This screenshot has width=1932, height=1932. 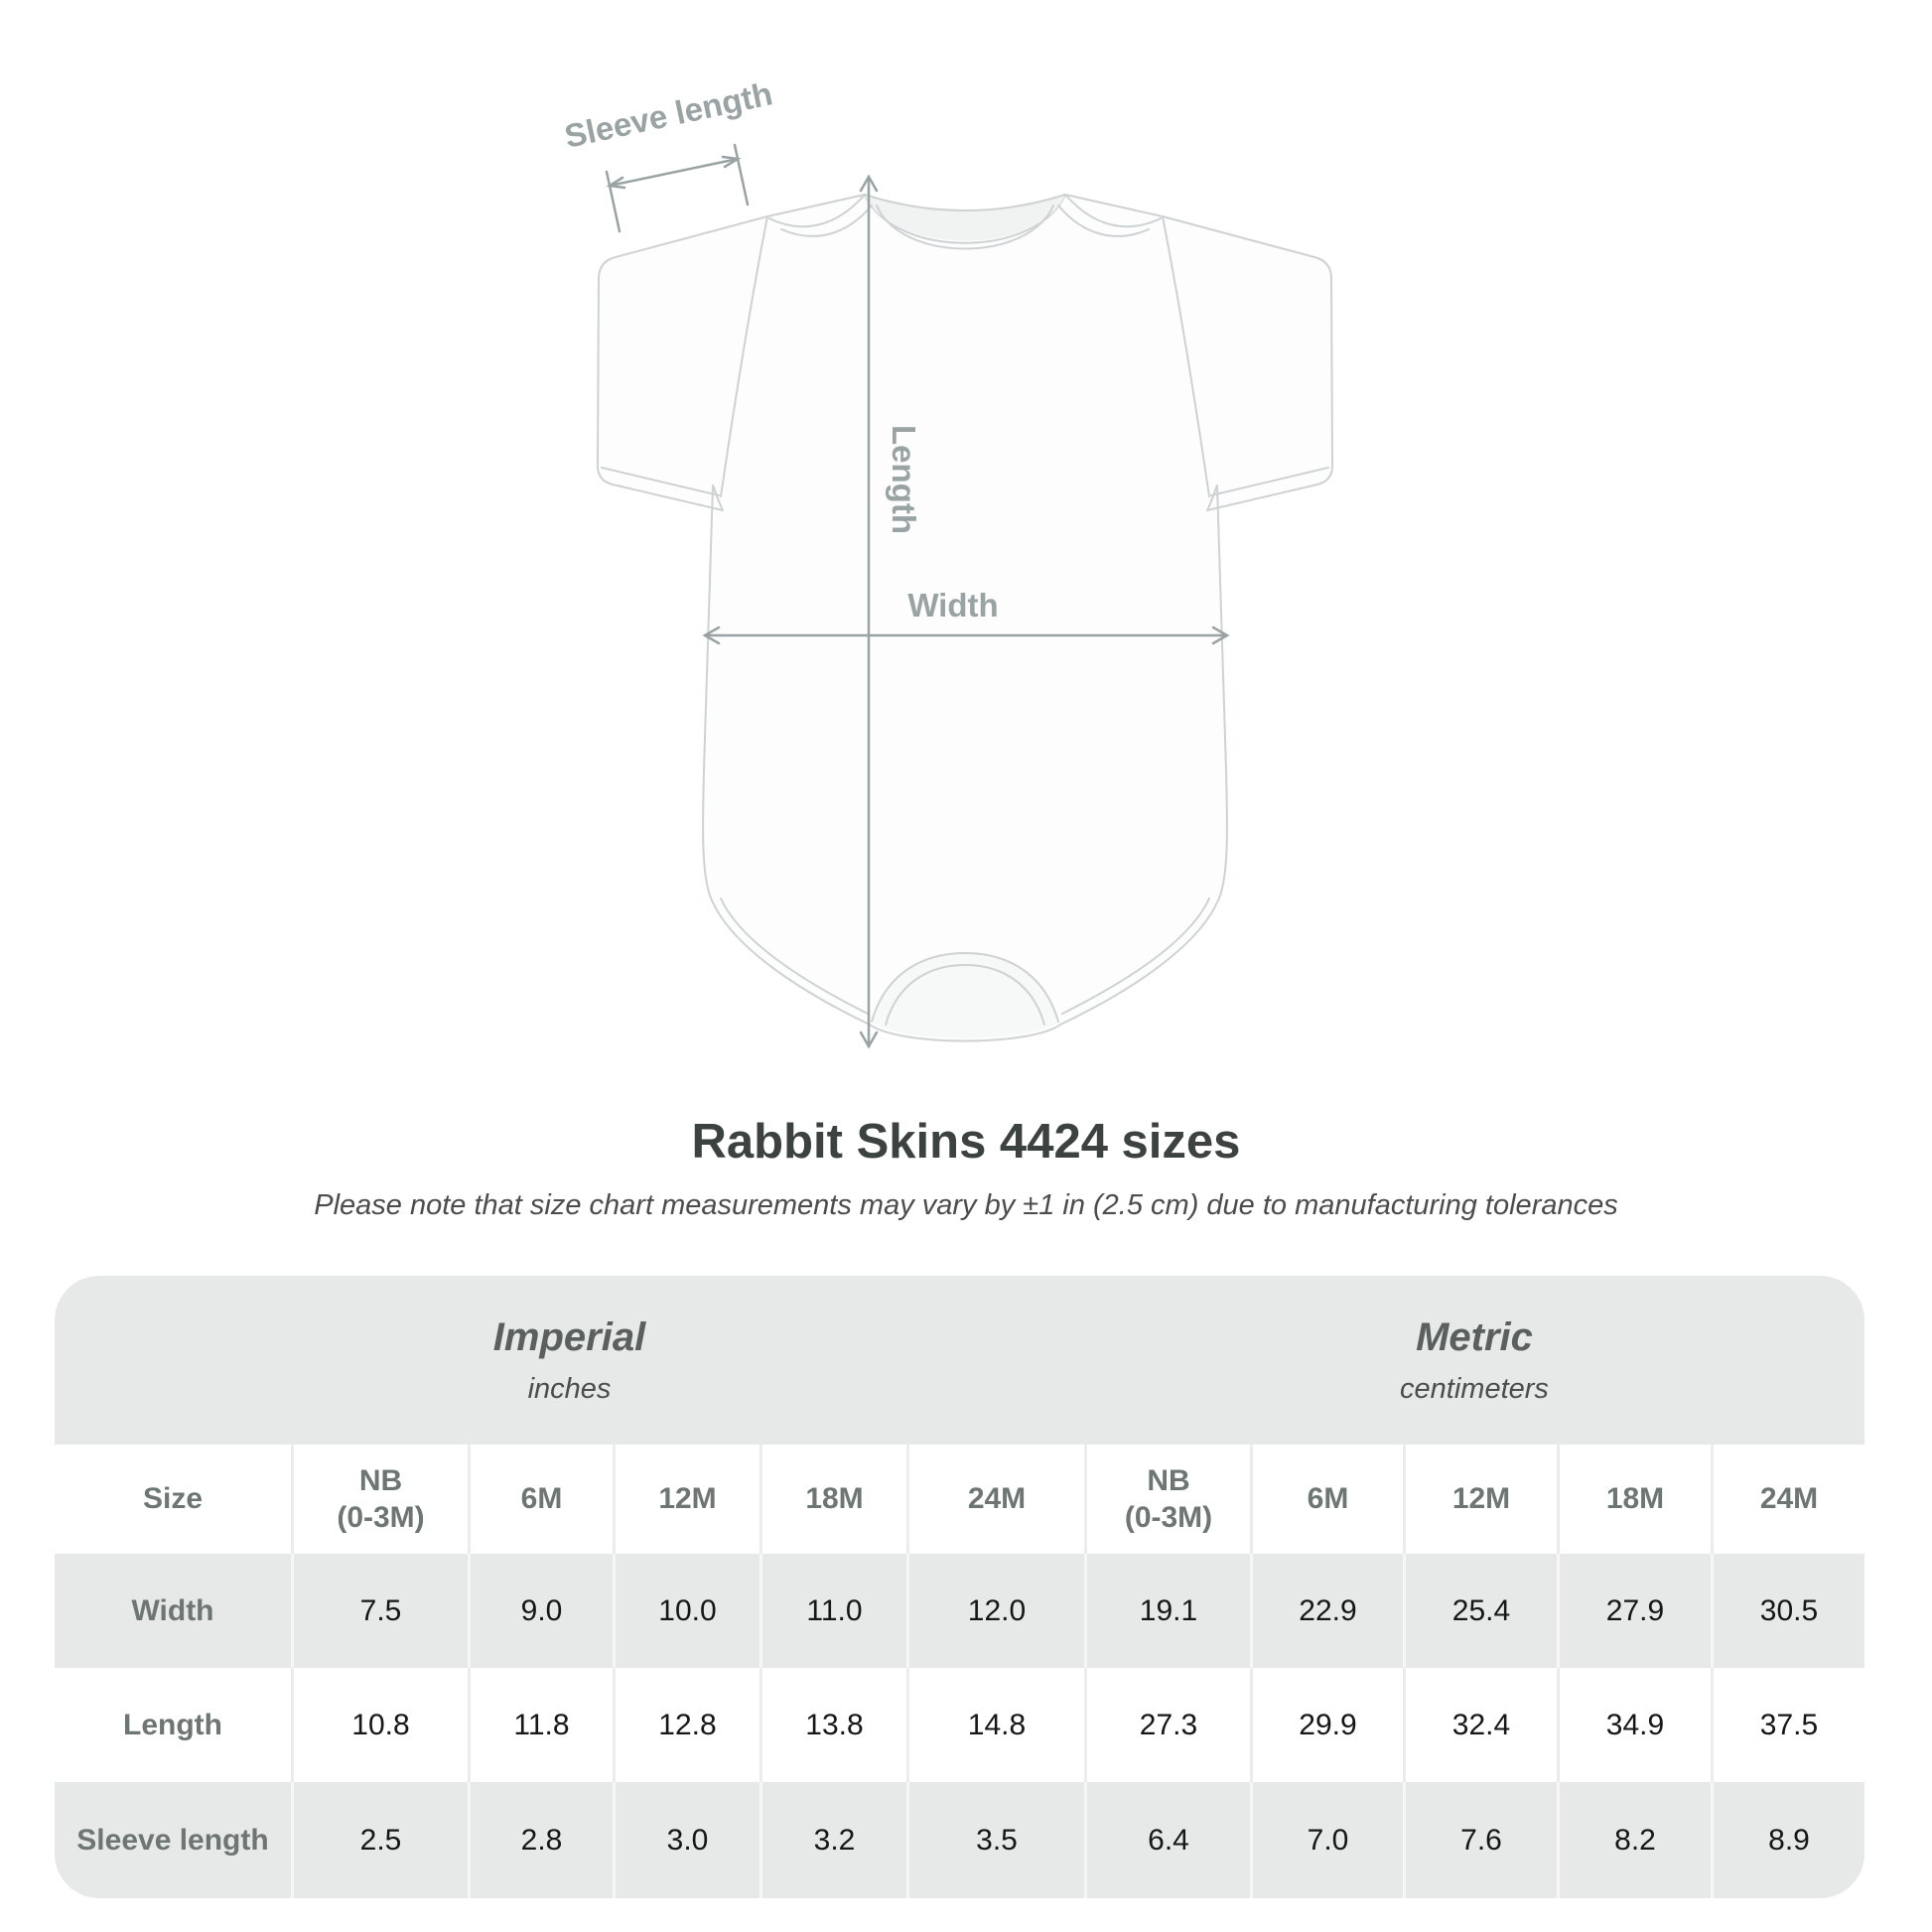 I want to click on value-cell: 30.5, so click(x=1788, y=1611).